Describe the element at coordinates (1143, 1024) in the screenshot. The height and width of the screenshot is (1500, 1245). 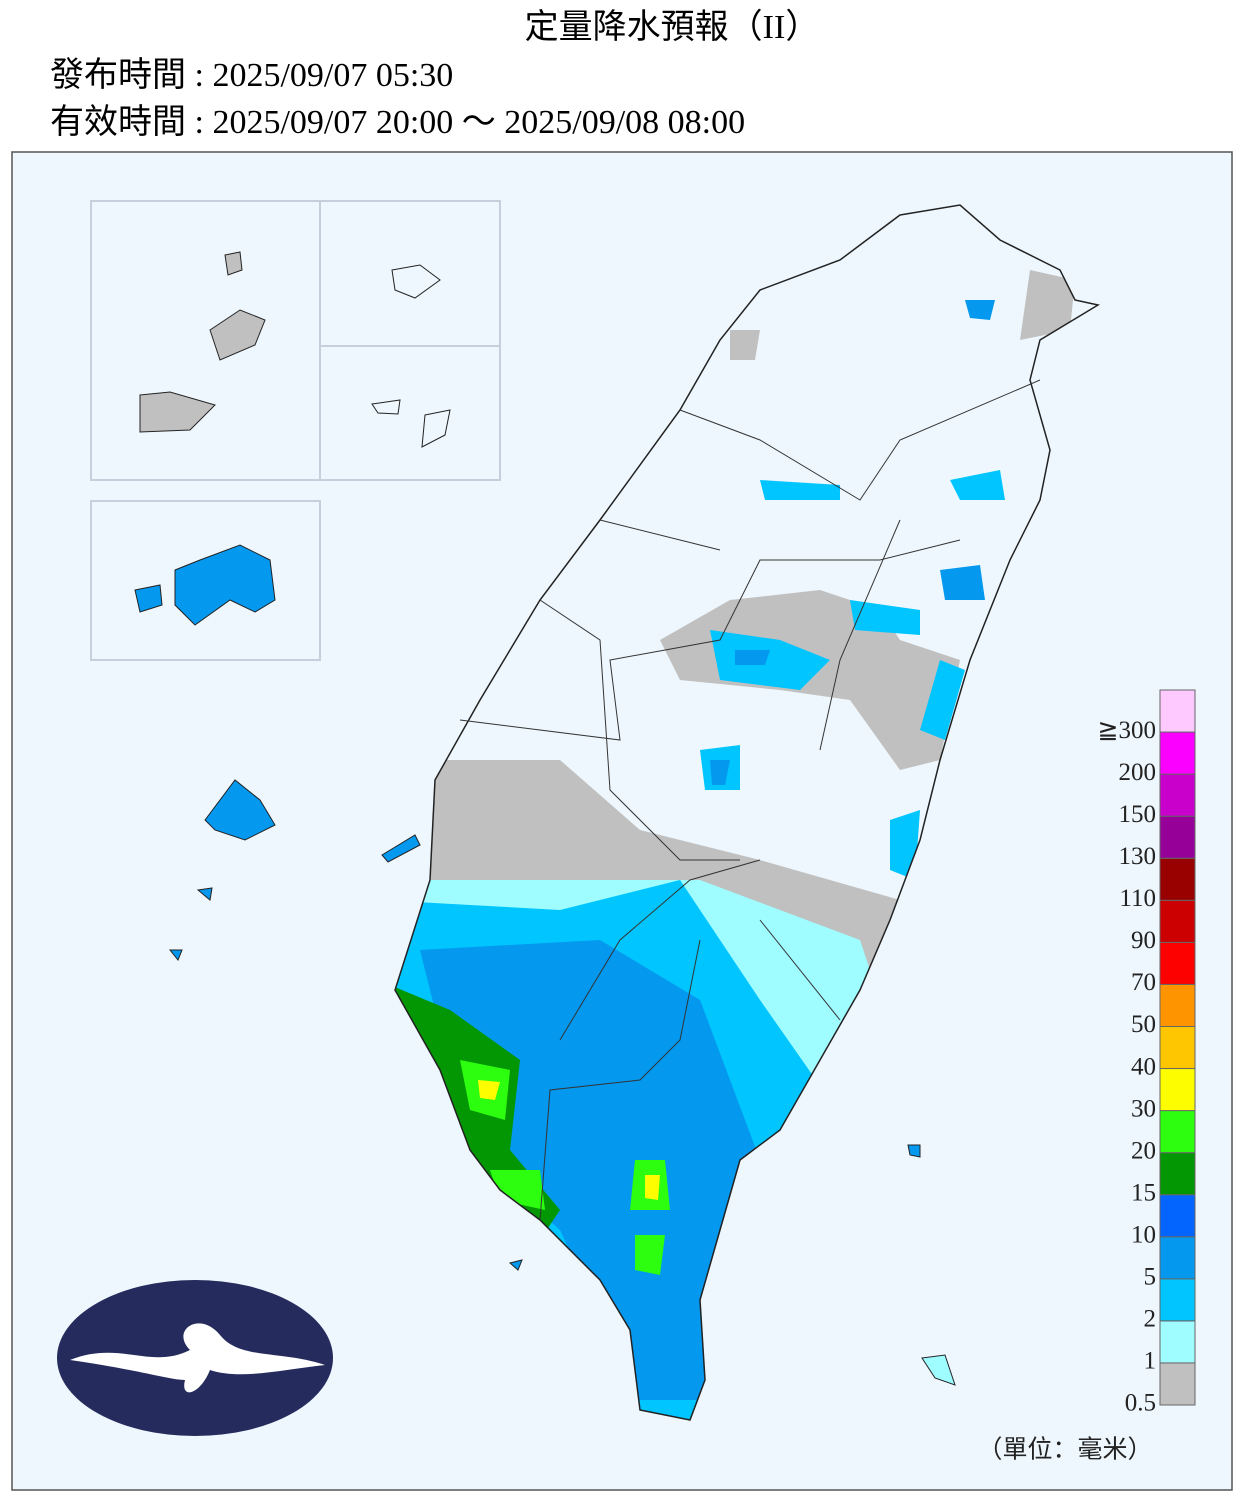
I see `legend-label: 50` at that location.